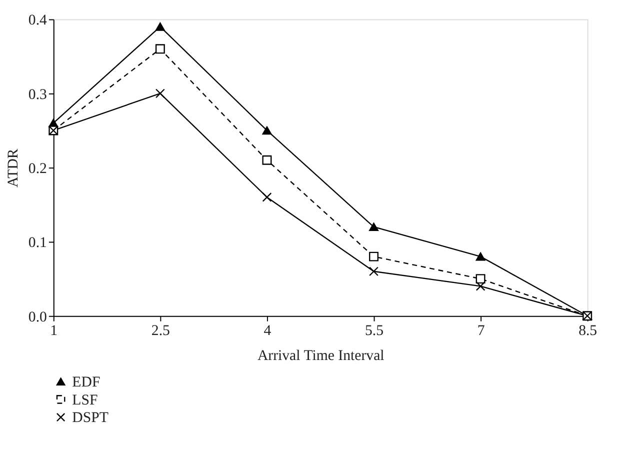  What do you see at coordinates (588, 331) in the screenshot?
I see `x-tick-label: 8.5` at bounding box center [588, 331].